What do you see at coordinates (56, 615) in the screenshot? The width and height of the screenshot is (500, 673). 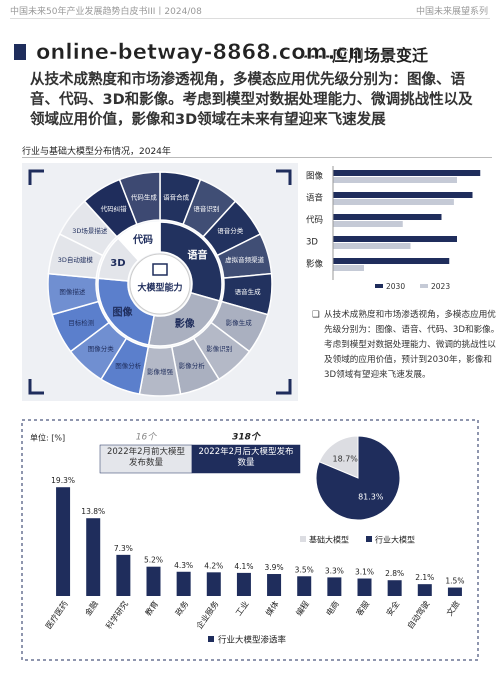 I see `x-tick-label: 医疗医药` at bounding box center [56, 615].